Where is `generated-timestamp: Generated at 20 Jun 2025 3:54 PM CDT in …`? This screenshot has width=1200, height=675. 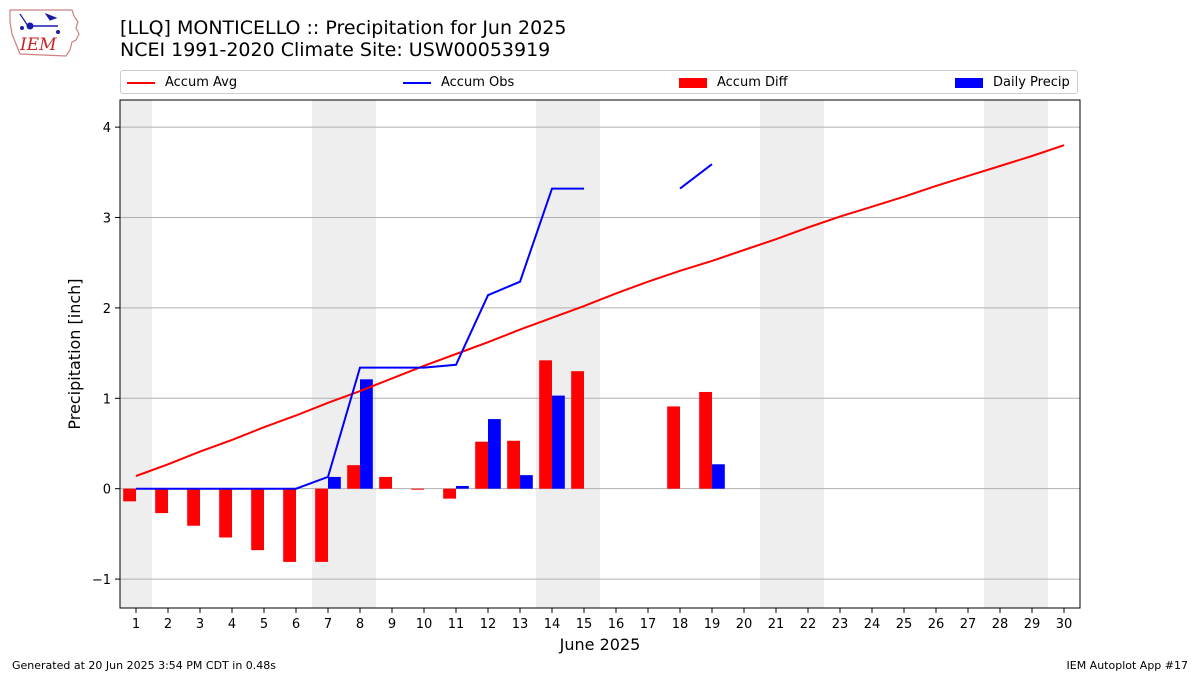 generated-timestamp: Generated at 20 Jun 2025 3:54 PM CDT in … is located at coordinates (144, 665).